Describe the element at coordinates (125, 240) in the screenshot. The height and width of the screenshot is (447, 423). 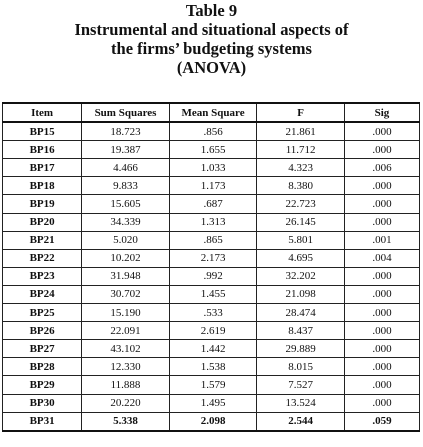
I see `cell-sum-squares: 5.020` at that location.